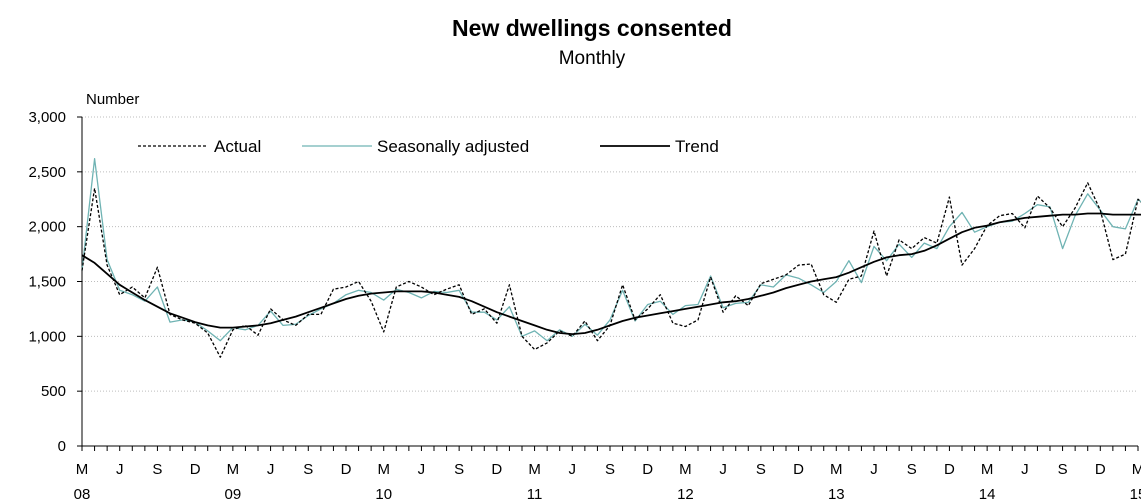 This screenshot has height=504, width=1141. Describe the element at coordinates (592, 58) in the screenshot. I see `chart-subtitle: Monthly` at that location.